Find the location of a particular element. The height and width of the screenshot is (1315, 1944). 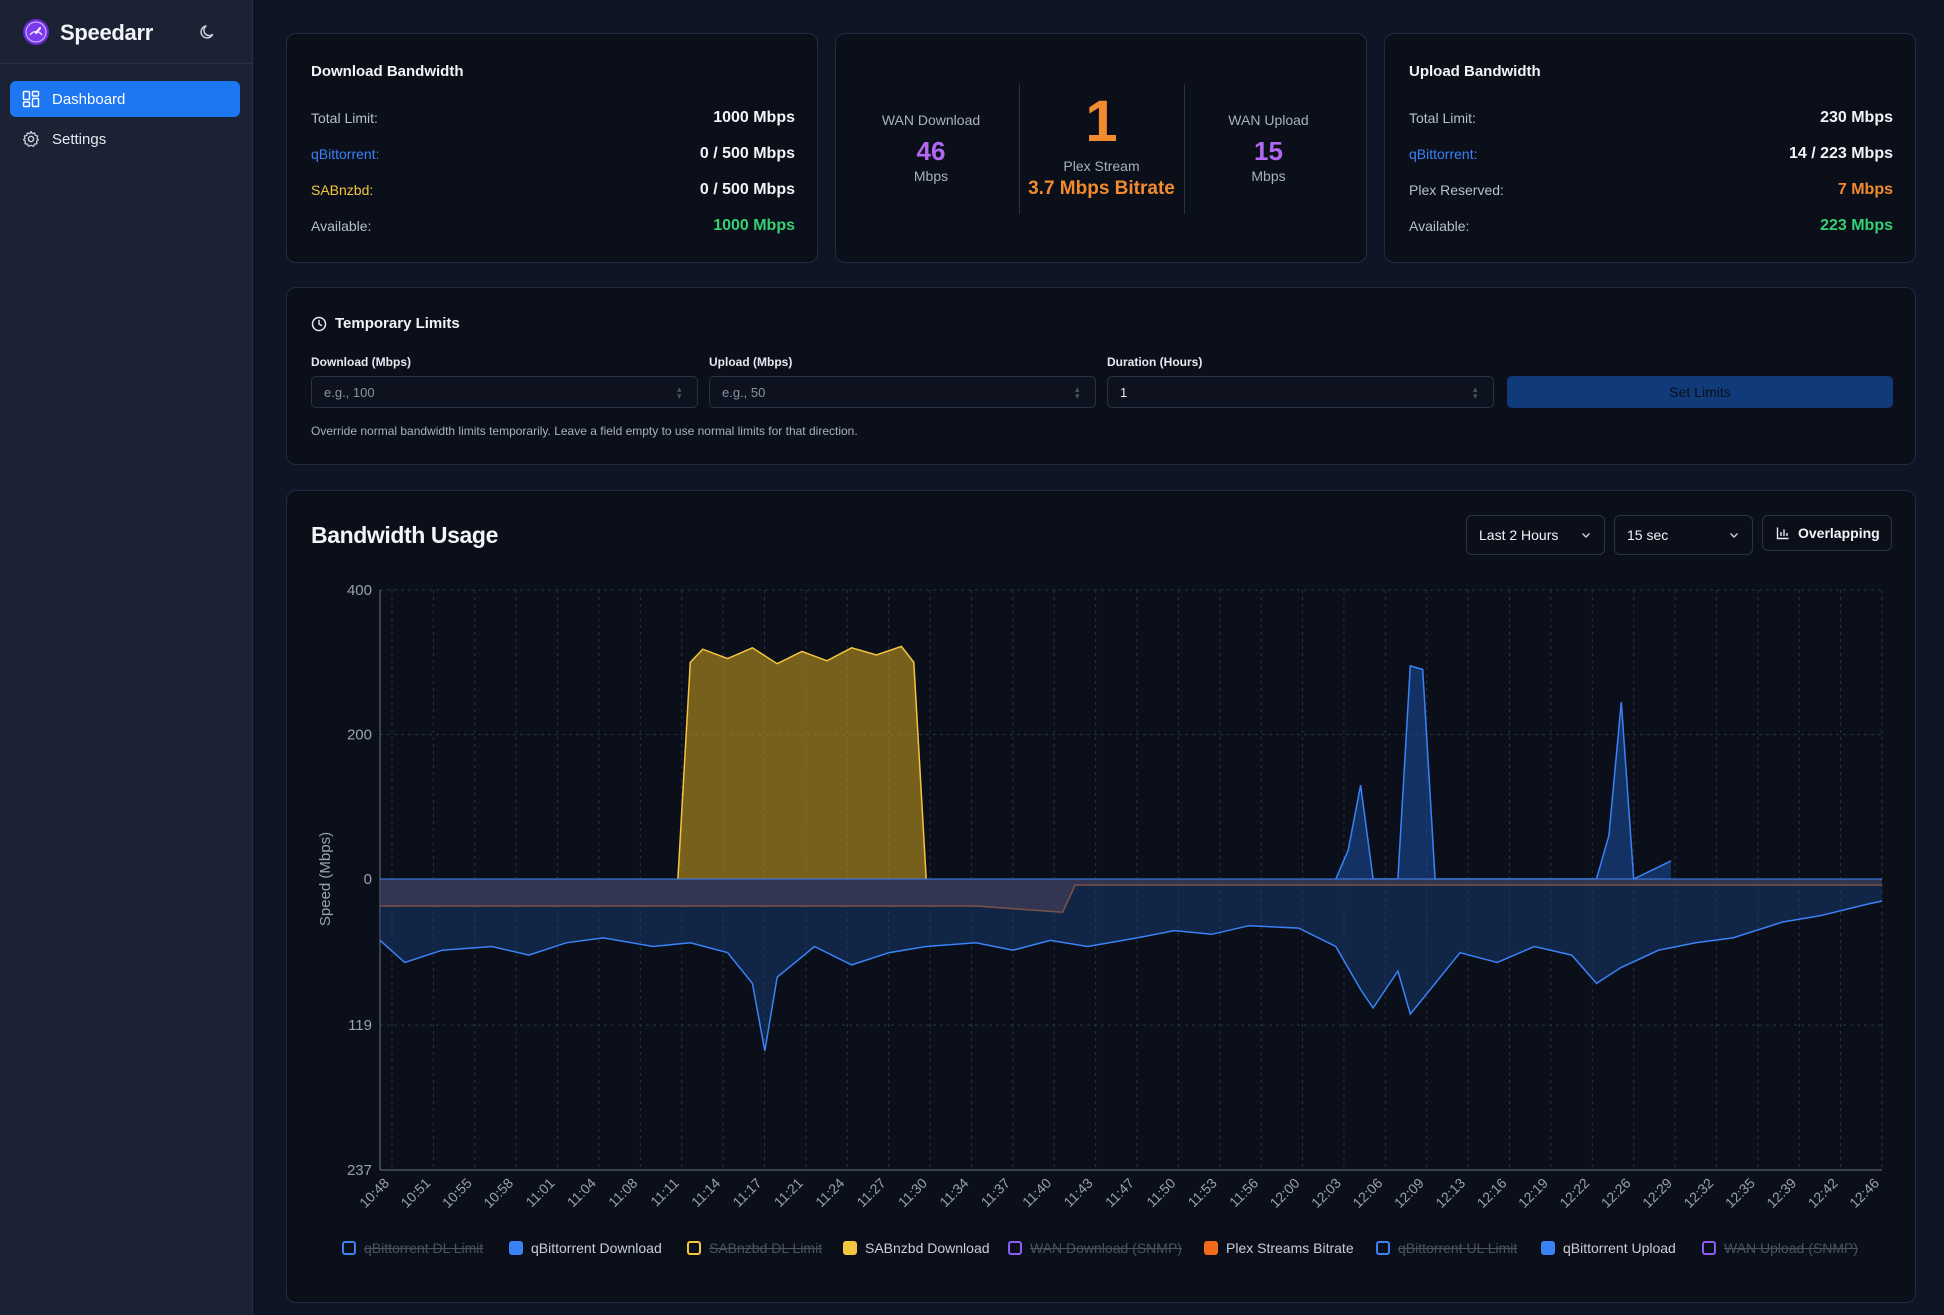

x-tick-label: 10:55 is located at coordinates (457, 1193).